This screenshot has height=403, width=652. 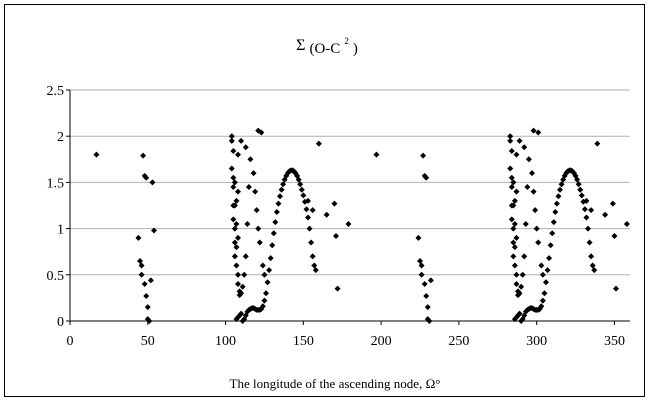 What do you see at coordinates (56, 207) in the screenshot?
I see `y-tick-labels: 0 0.5 1 1.5 2 2.5` at bounding box center [56, 207].